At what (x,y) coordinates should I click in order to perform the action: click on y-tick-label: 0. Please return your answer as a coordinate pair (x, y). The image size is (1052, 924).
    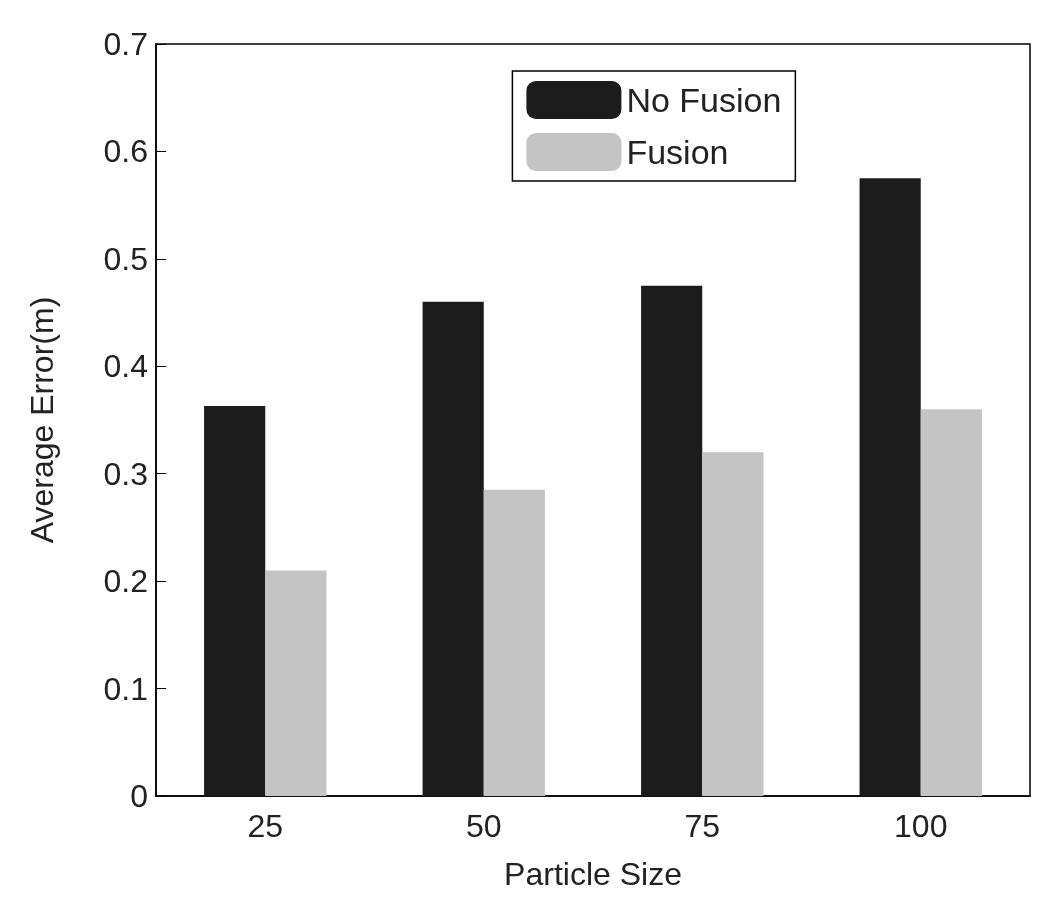
    Looking at the image, I should click on (139, 796).